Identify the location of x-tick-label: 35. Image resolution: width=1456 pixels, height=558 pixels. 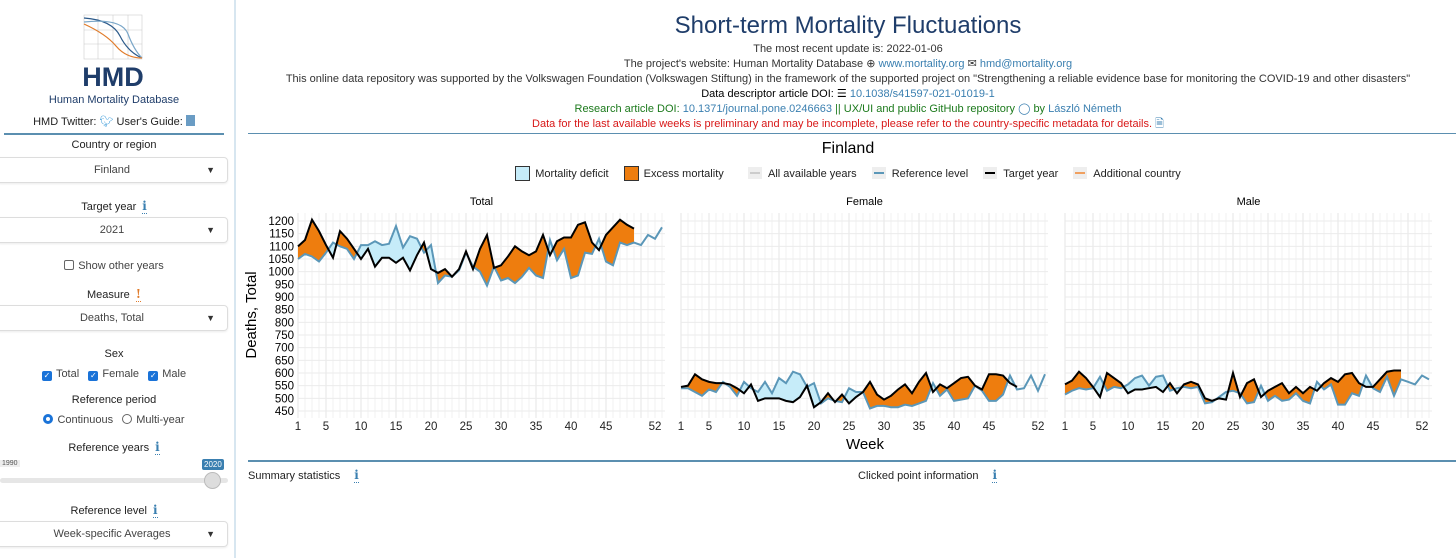
(536, 427).